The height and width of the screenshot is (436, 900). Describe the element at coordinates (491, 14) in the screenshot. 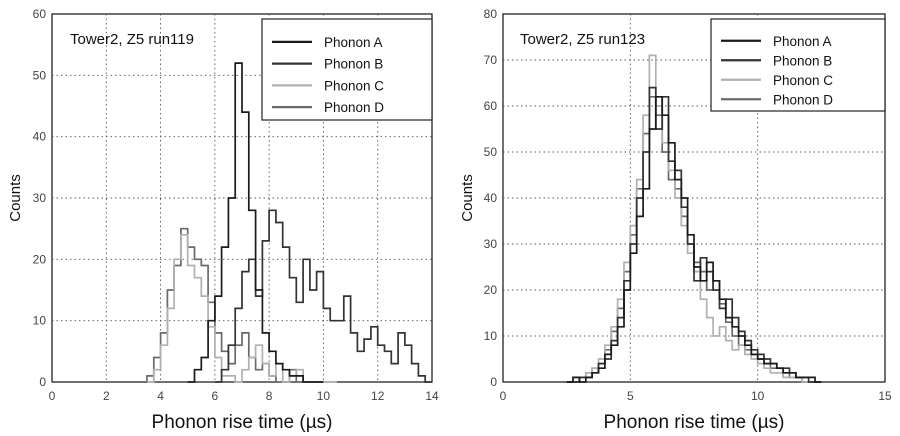

I see `y-tick-label: 80` at that location.